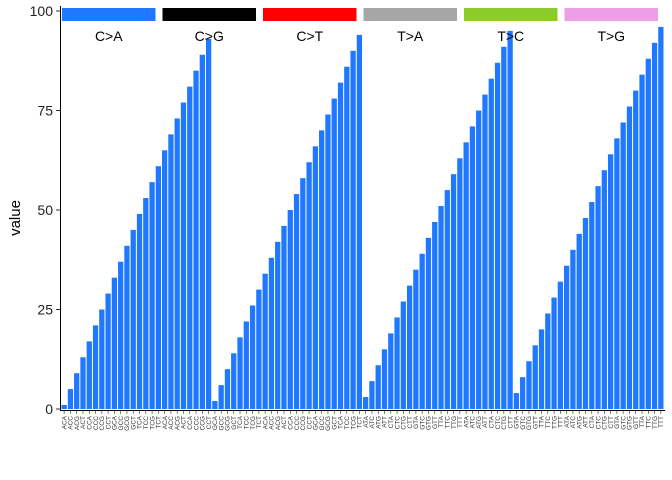 The width and height of the screenshot is (672, 480). What do you see at coordinates (108, 422) in the screenshot?
I see `x-tick-label: CCT` at bounding box center [108, 422].